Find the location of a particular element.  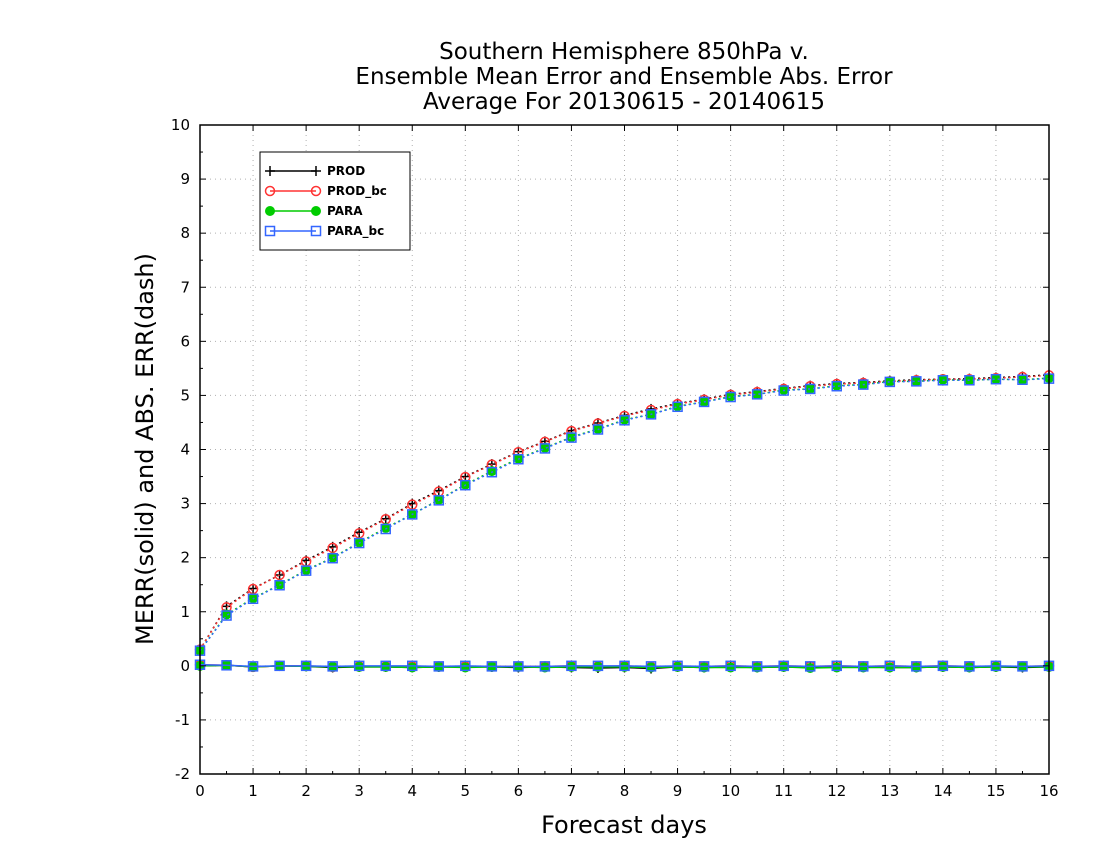

x-tick-label: 8 is located at coordinates (625, 791).